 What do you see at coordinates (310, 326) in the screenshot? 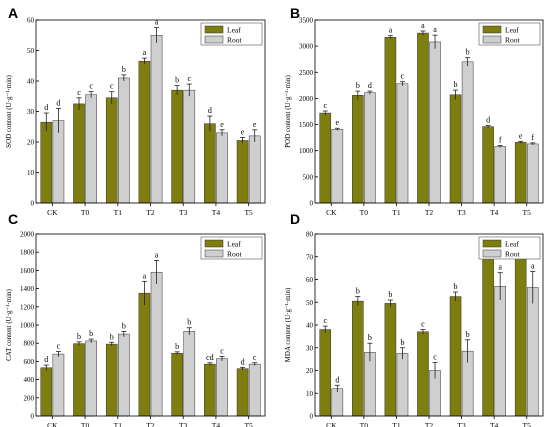
I see `y-tick-label: 40` at bounding box center [310, 326].